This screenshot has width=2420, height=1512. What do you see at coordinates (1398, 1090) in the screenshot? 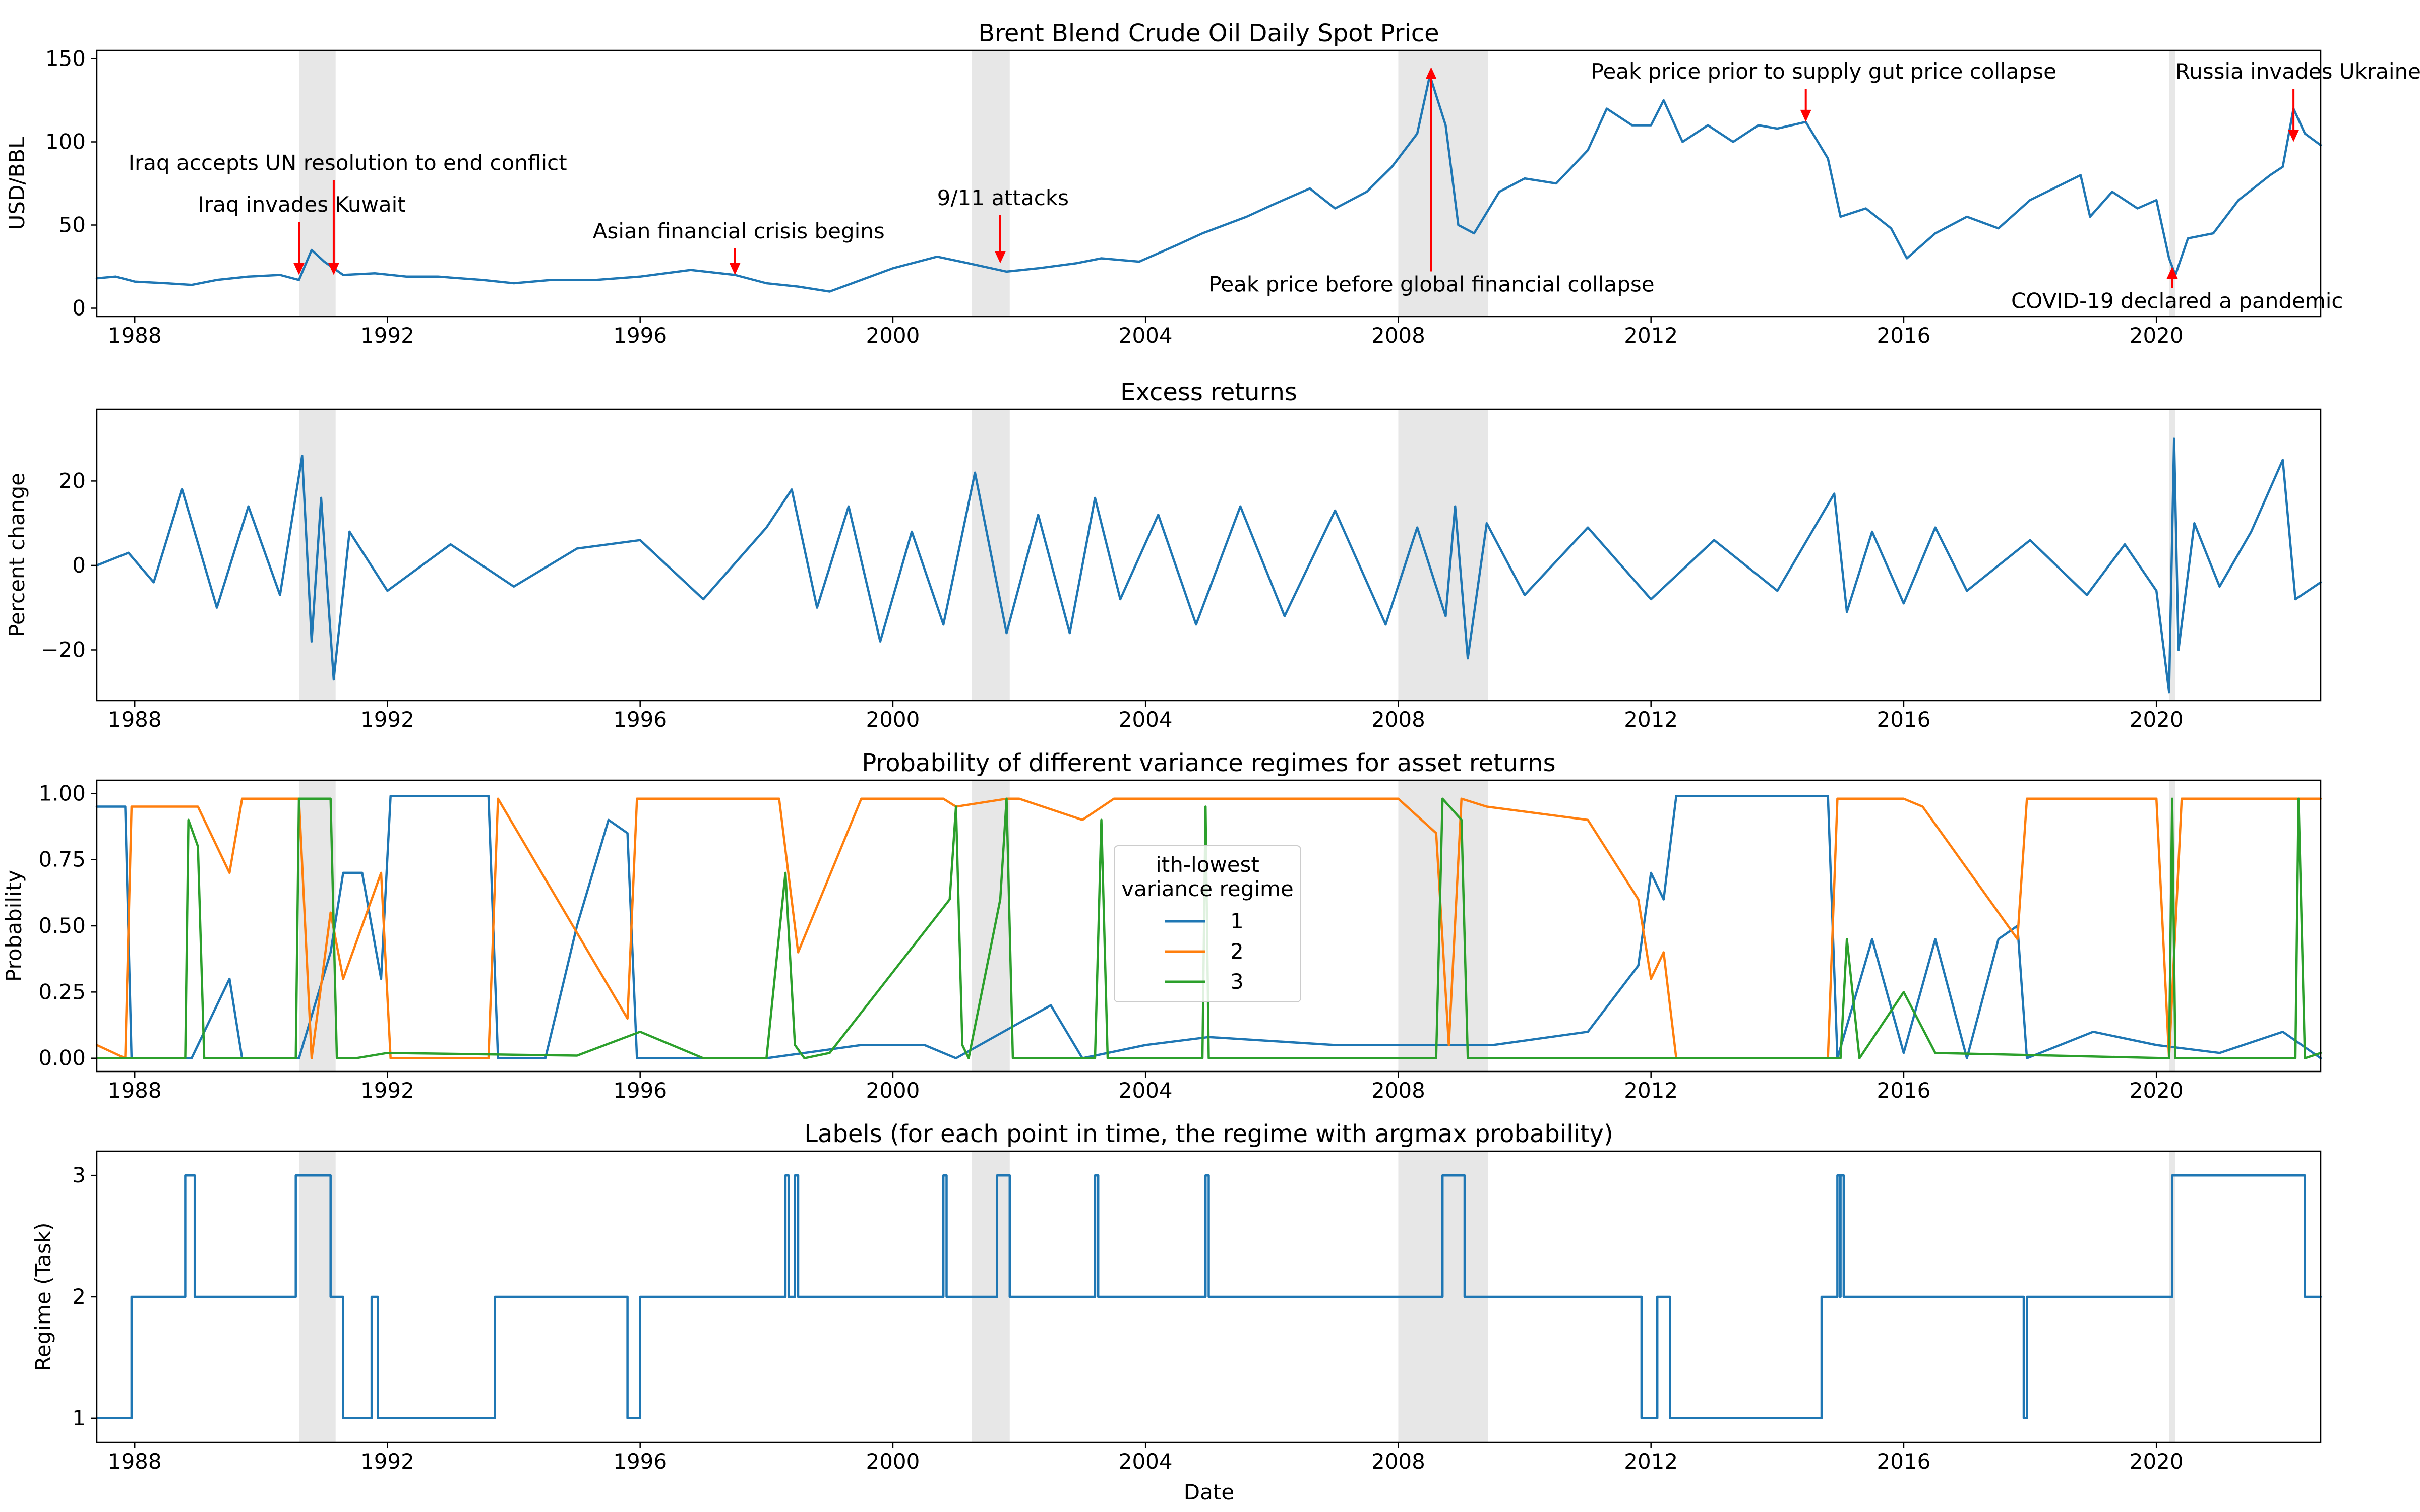
I see `panel-3-x-tick-label-2008: 2008` at bounding box center [1398, 1090].